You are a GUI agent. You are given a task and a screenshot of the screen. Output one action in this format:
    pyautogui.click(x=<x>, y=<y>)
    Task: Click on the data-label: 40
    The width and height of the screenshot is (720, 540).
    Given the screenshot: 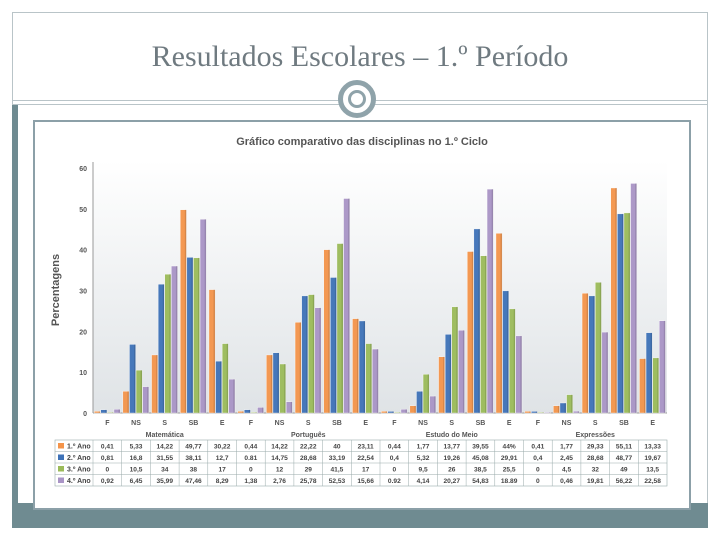 What is the action you would take?
    pyautogui.click(x=337, y=447)
    